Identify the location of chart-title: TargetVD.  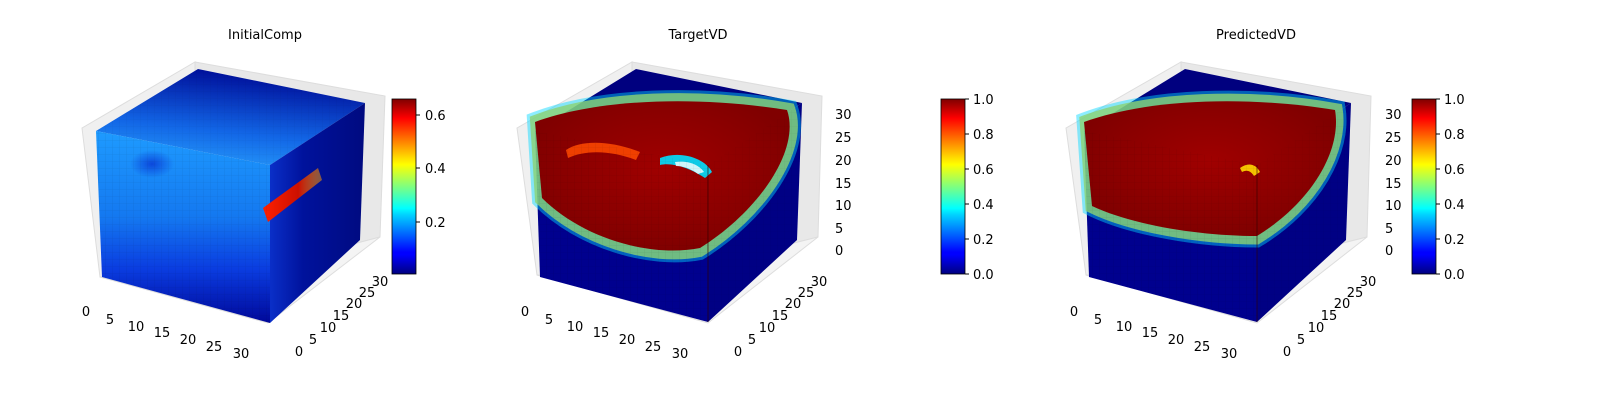
(697, 35).